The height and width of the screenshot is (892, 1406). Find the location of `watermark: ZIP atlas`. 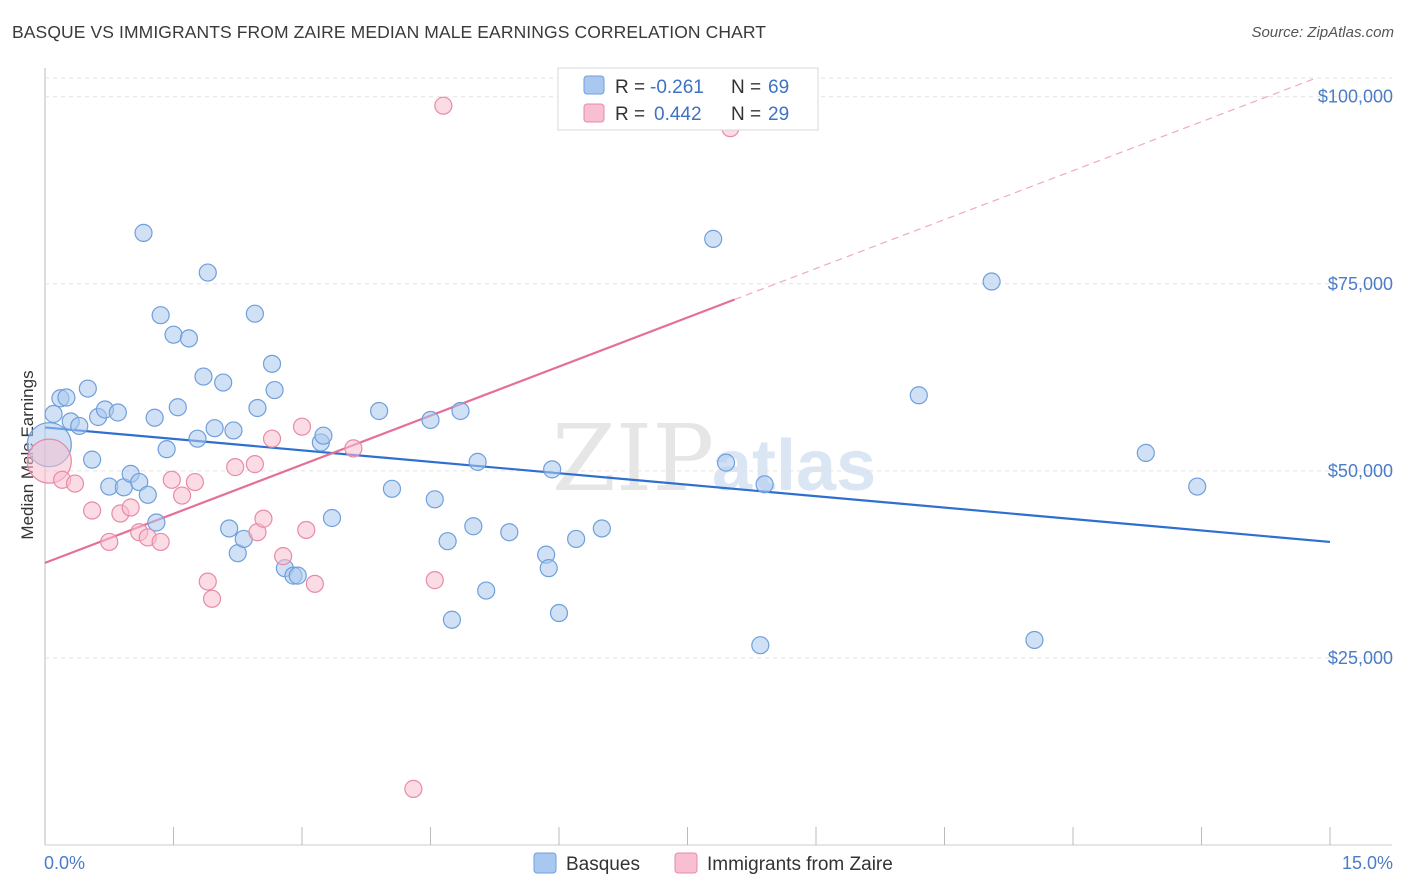

watermark: ZIP atlas is located at coordinates (714, 458).